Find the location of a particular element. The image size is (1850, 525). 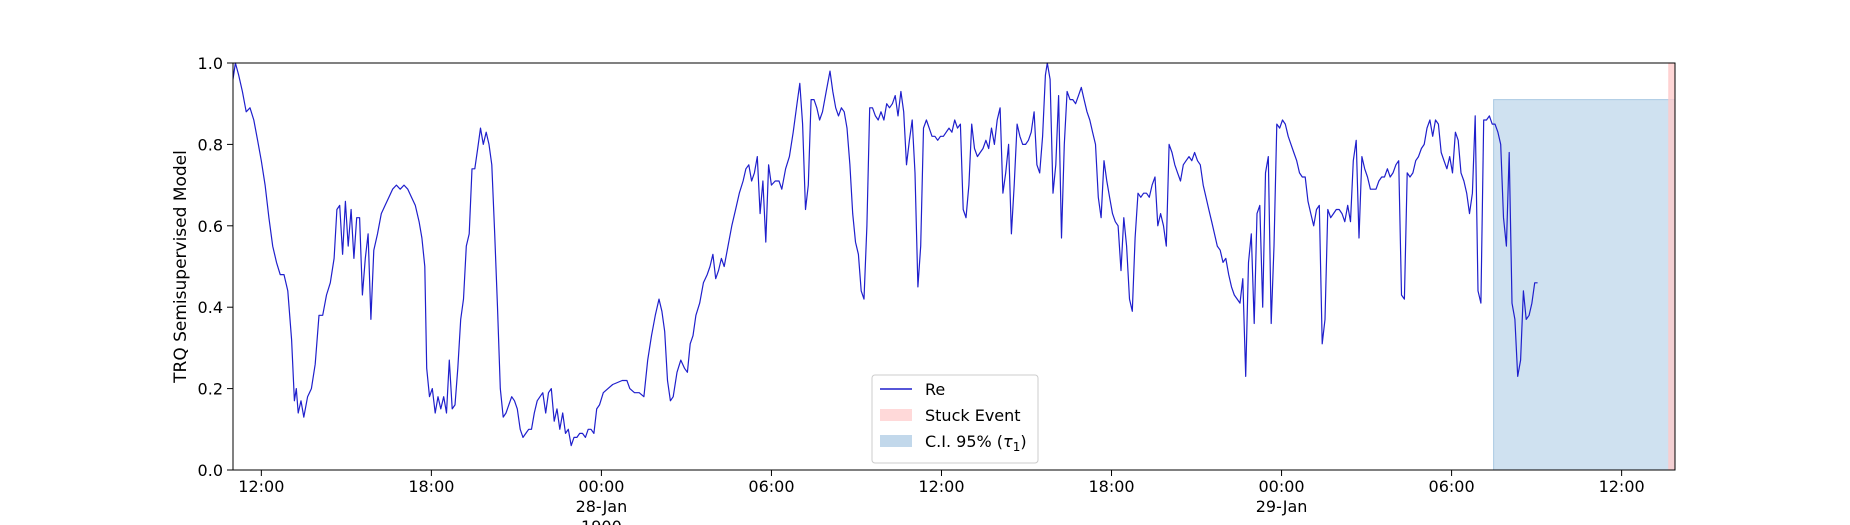

y-axis-label: TRQ Semisupervised Model is located at coordinates (181, 267).